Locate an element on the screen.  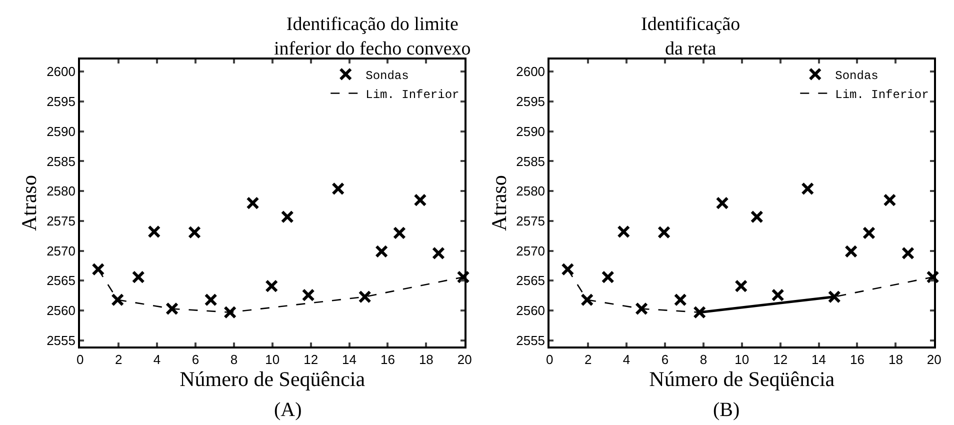
text: (B) is located at coordinates (726, 410).